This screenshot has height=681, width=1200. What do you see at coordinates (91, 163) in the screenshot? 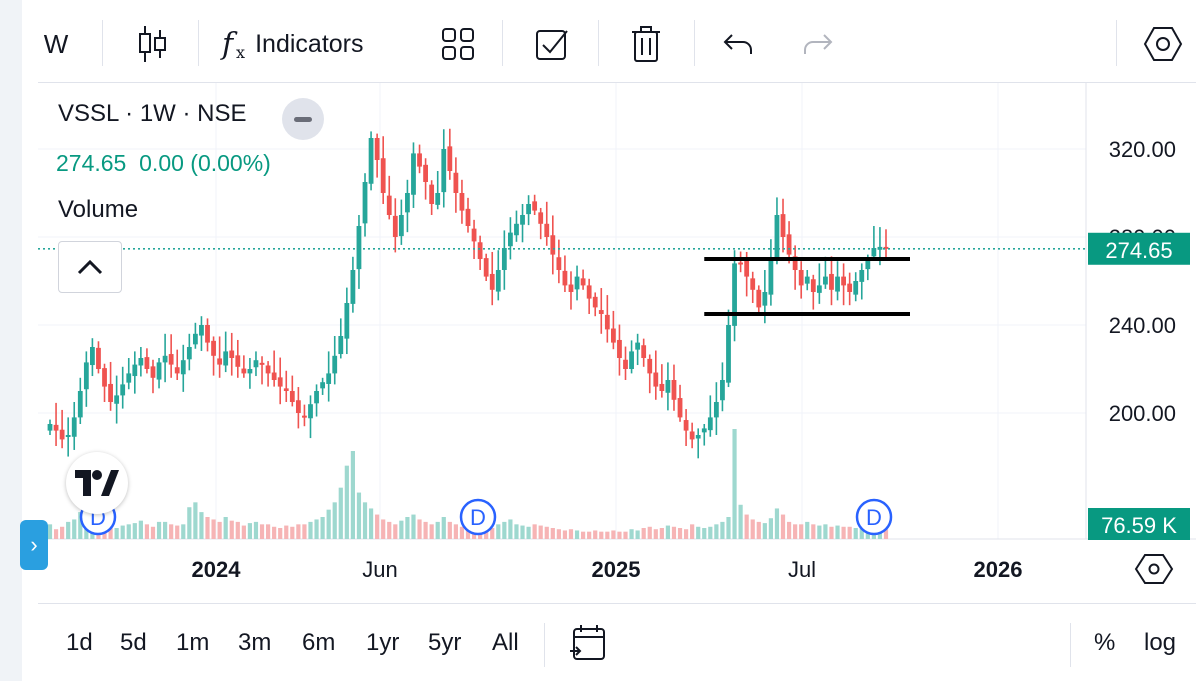
I see `last-price: 274.65` at bounding box center [91, 163].